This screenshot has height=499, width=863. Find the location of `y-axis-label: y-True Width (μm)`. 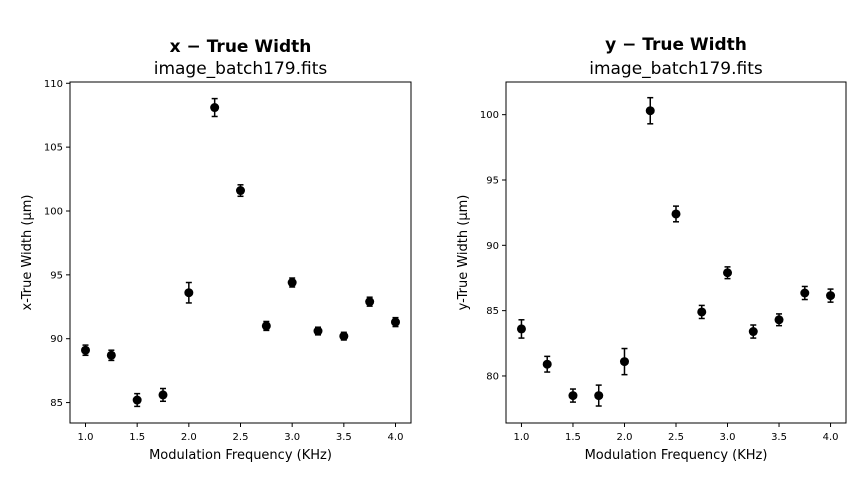

y-axis-label: y-True Width (μm) is located at coordinates (463, 253).